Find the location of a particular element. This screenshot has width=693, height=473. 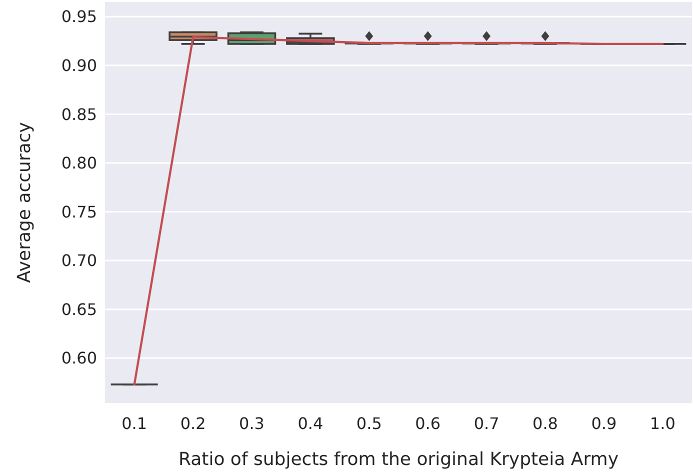

y-tick-label: 0.75 is located at coordinates (79, 212).